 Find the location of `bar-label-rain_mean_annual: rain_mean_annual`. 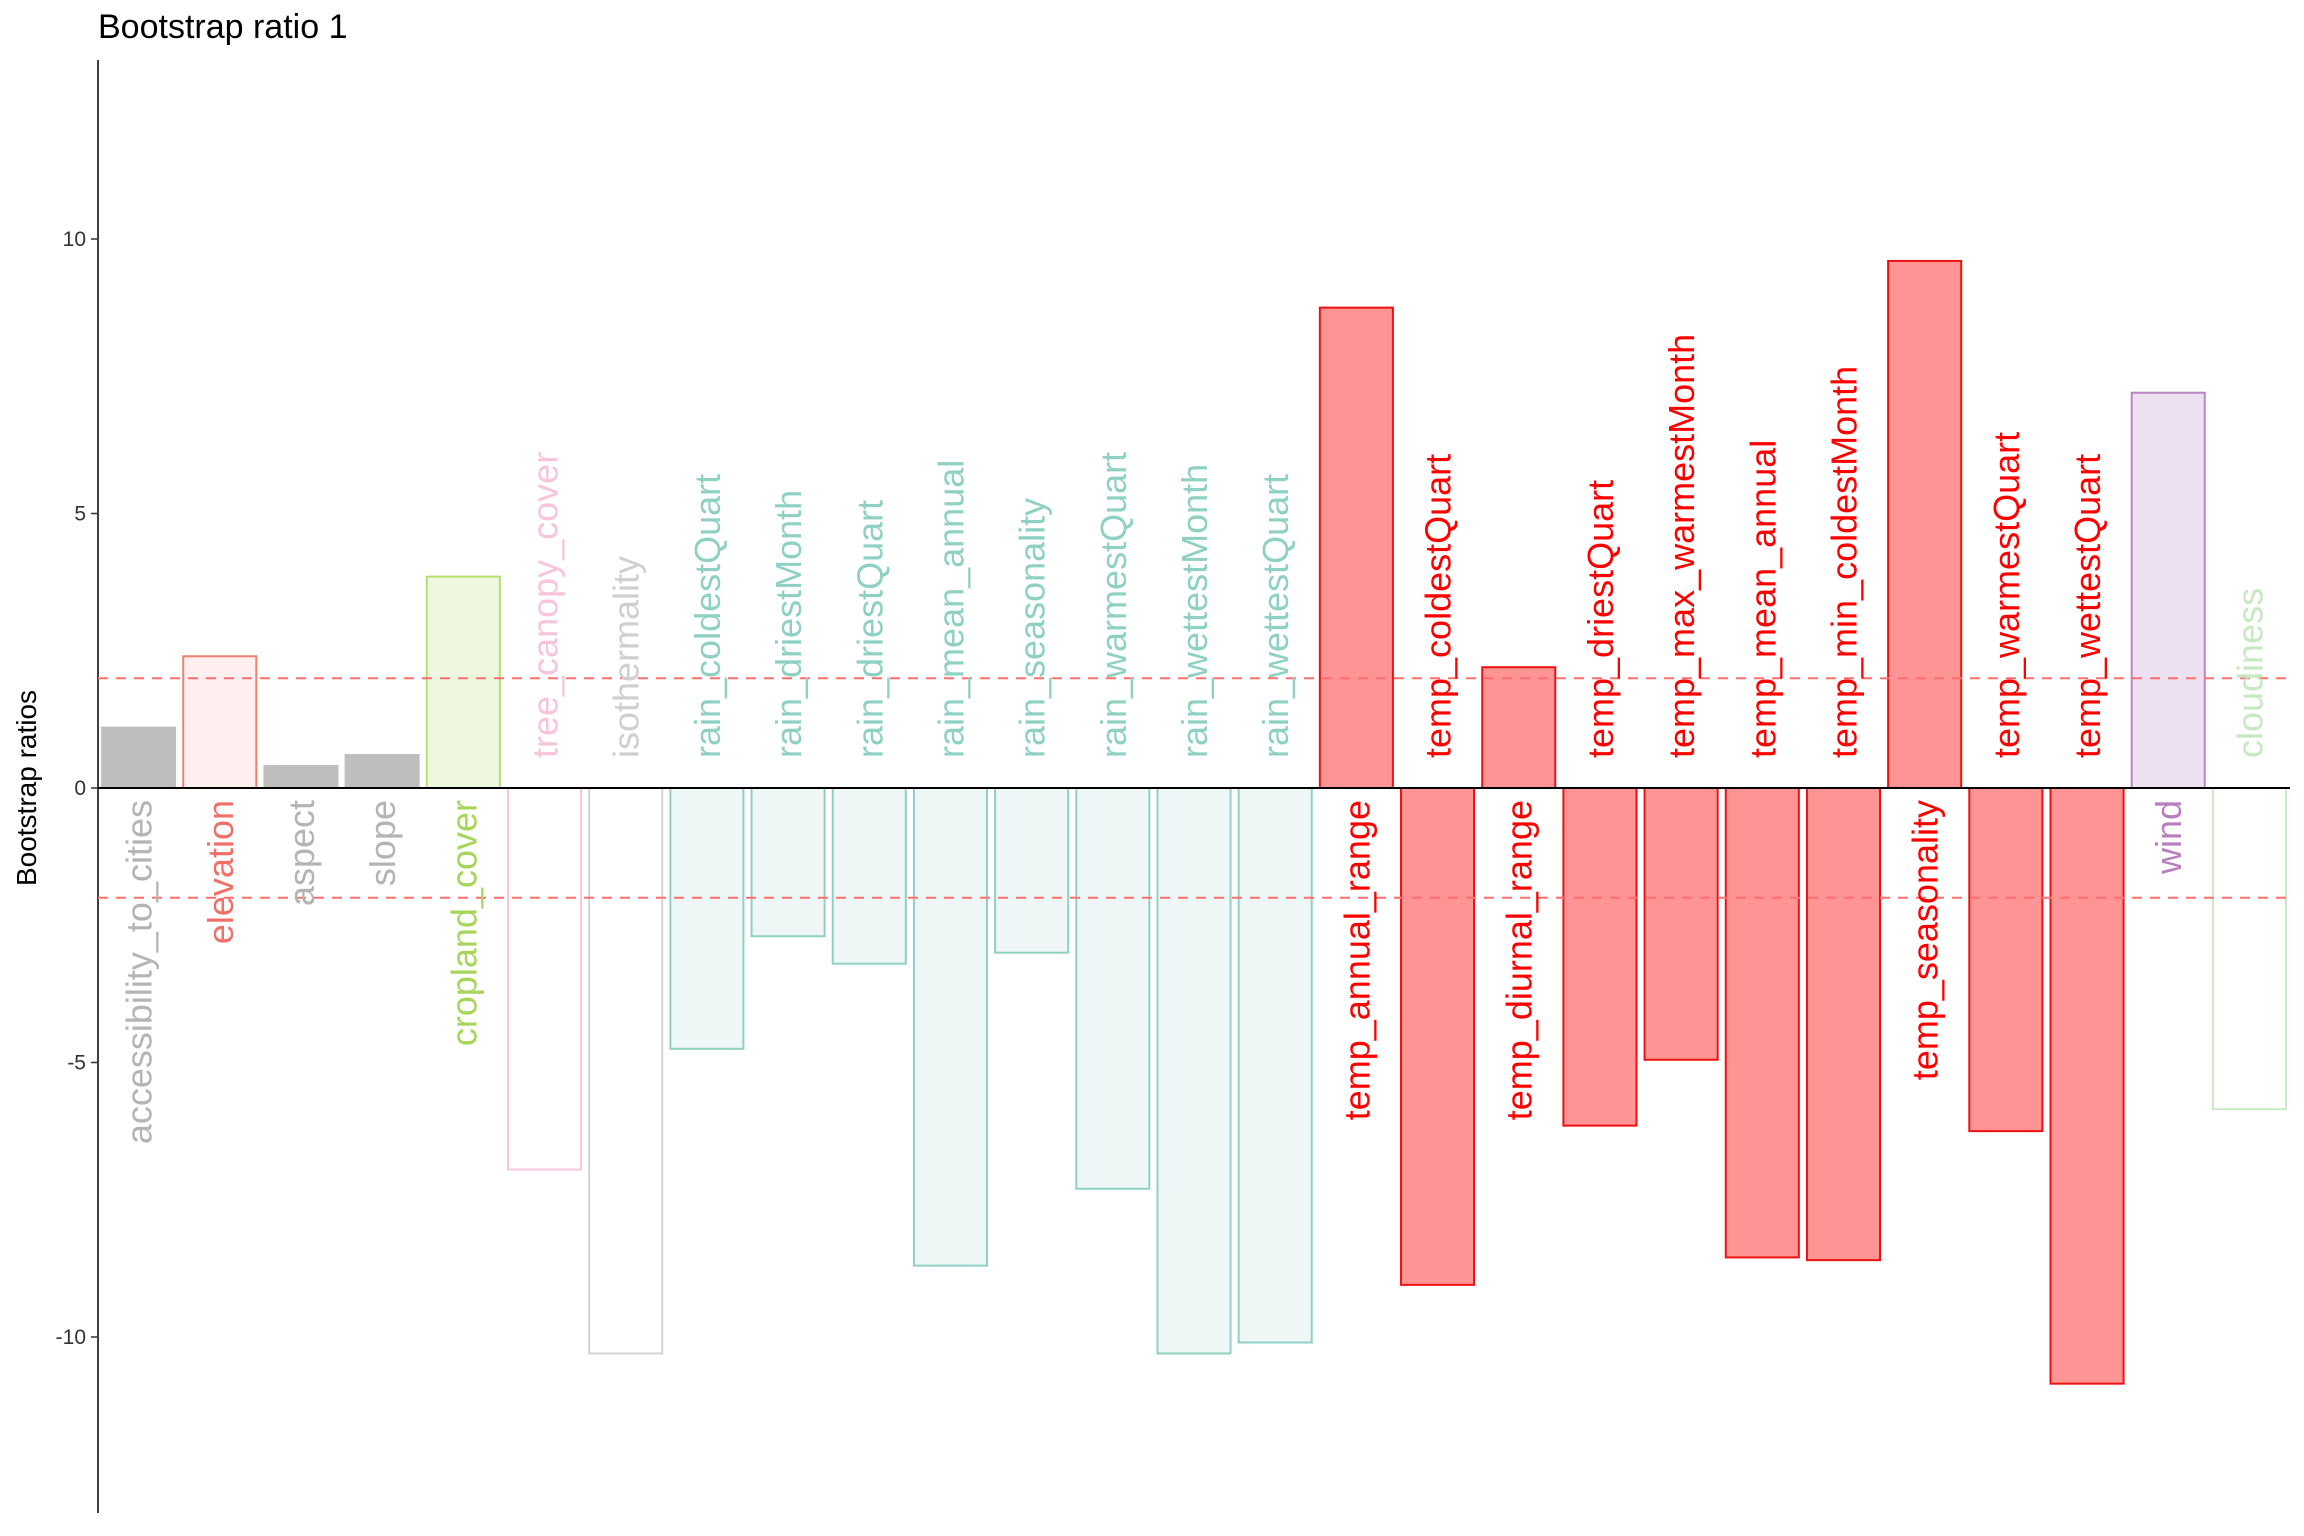

bar-label-rain_mean_annual: rain_mean_annual is located at coordinates (950, 609).